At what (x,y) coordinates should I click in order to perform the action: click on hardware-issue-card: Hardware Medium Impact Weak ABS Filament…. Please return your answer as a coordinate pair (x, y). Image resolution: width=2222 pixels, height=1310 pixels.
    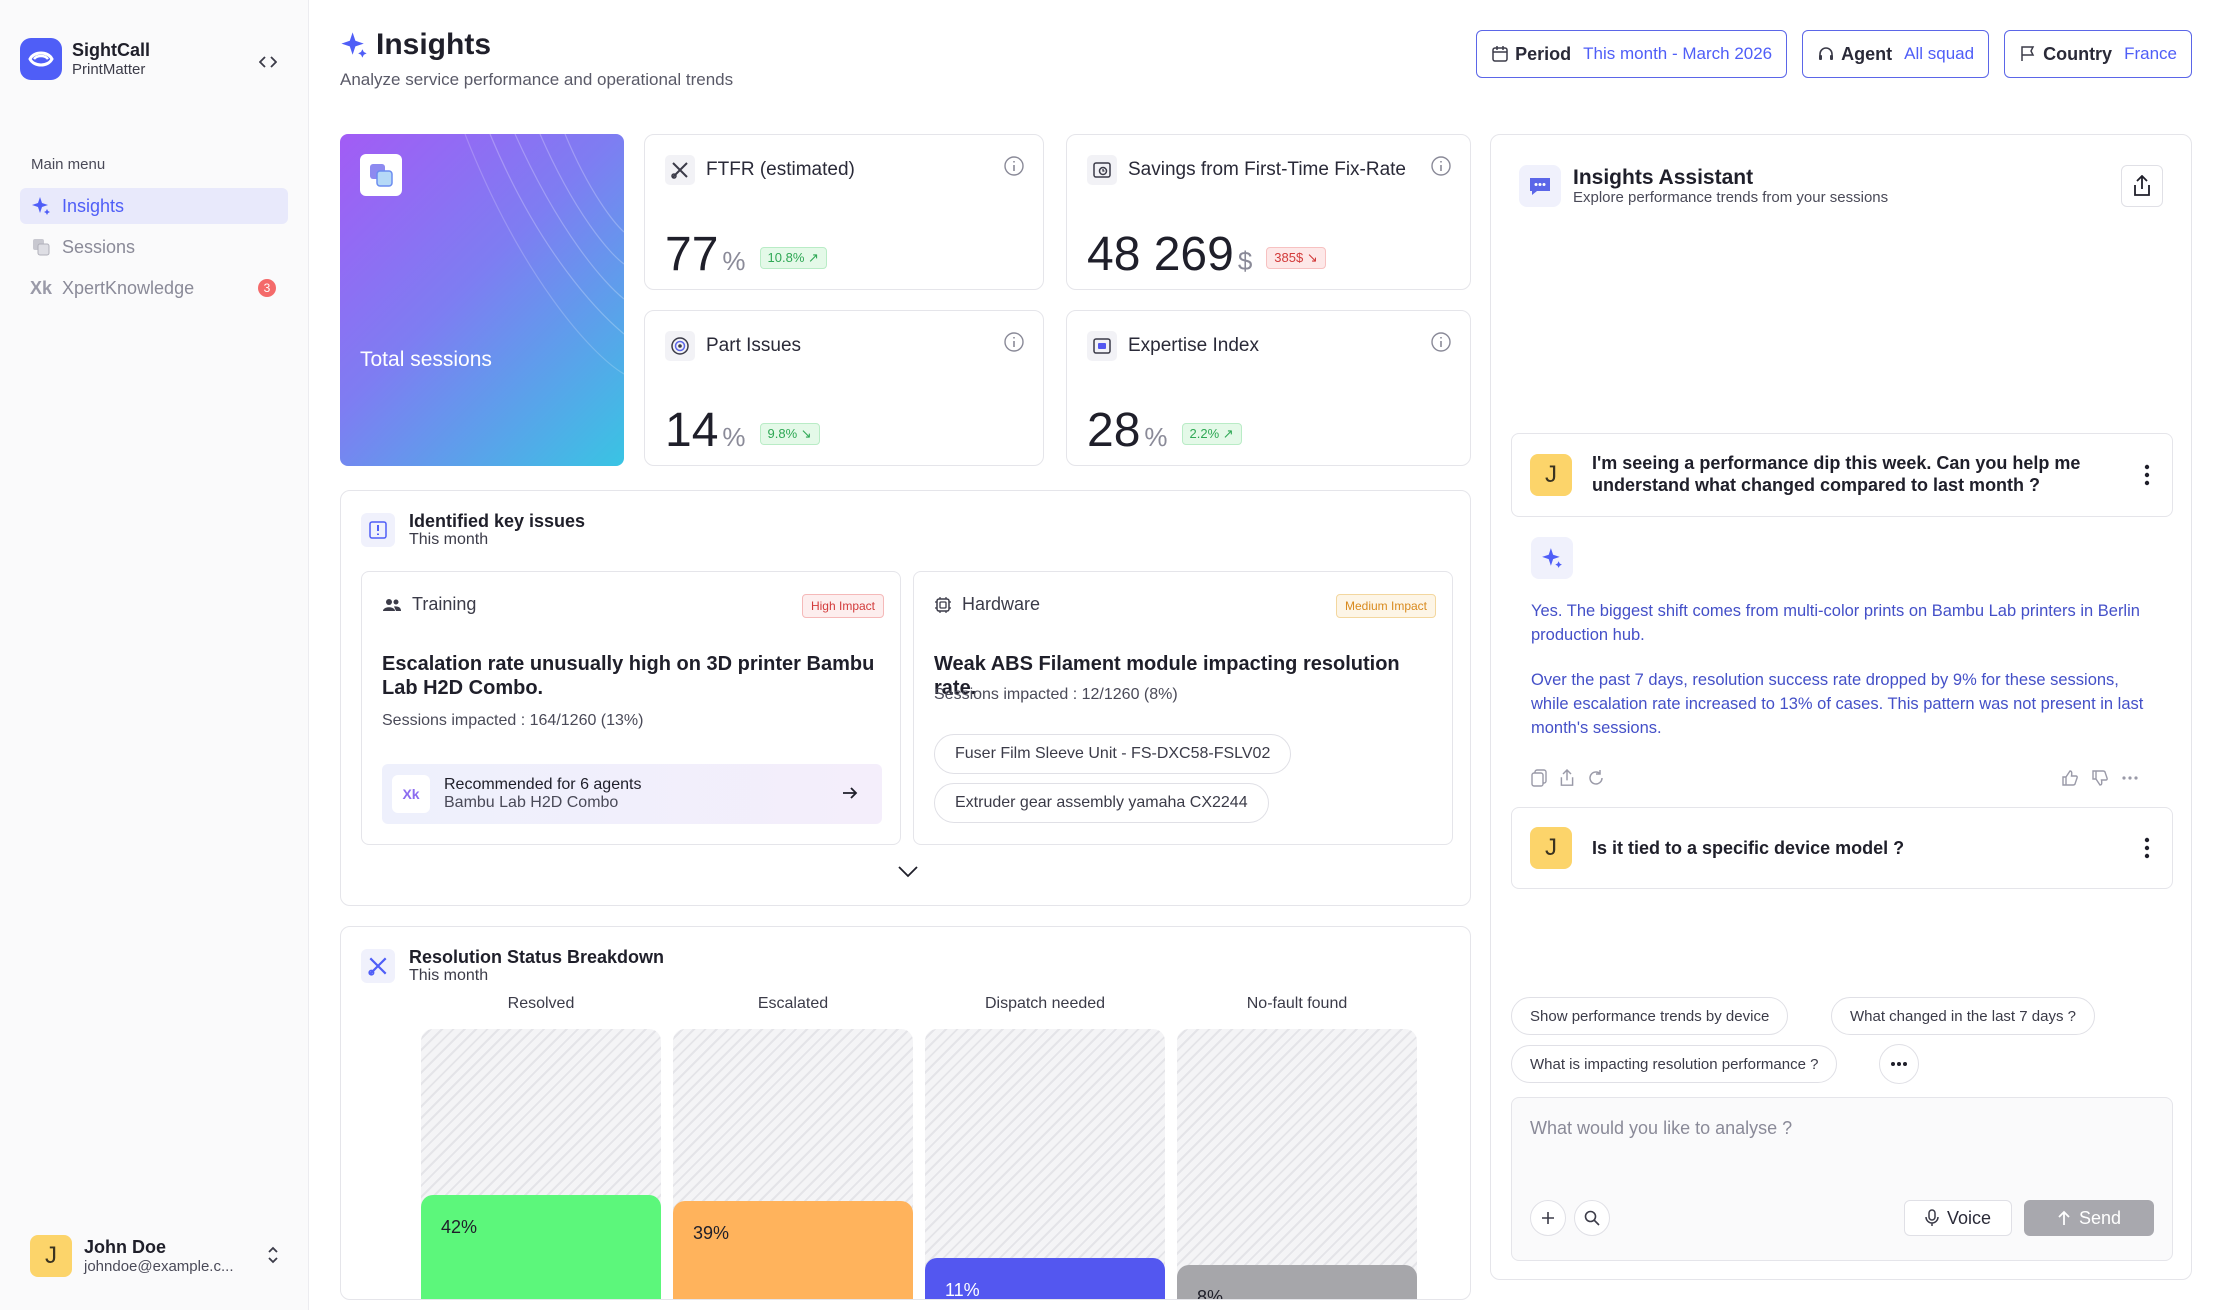
    Looking at the image, I should click on (1183, 708).